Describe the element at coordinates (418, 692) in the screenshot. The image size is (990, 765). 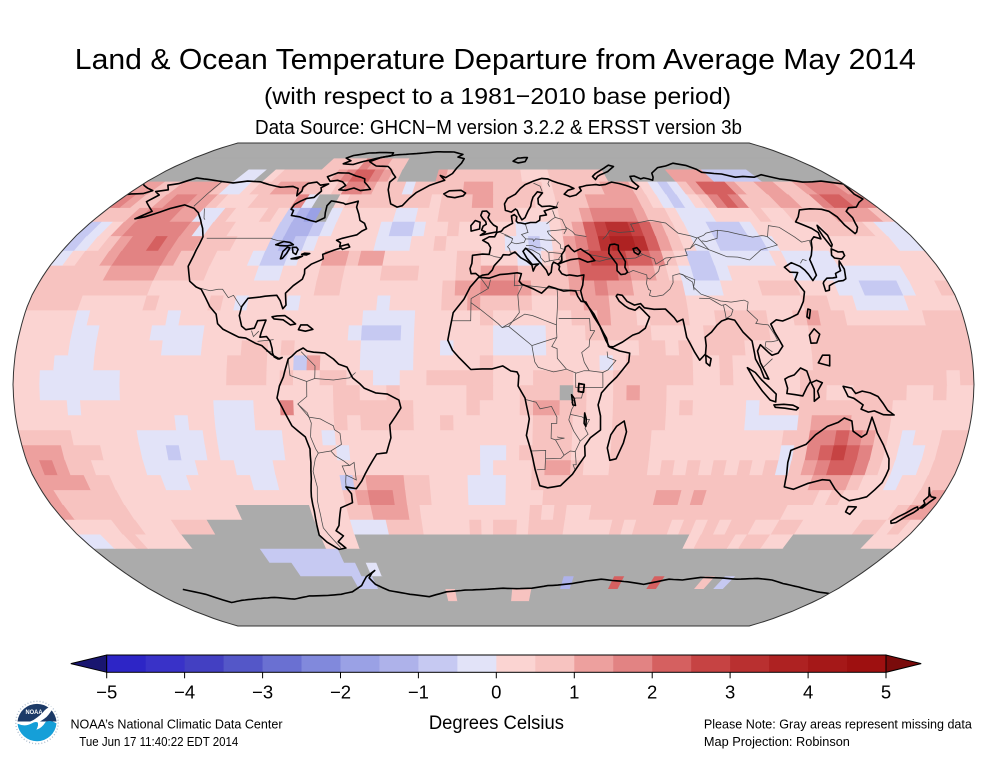
I see `svg-text: −1` at that location.